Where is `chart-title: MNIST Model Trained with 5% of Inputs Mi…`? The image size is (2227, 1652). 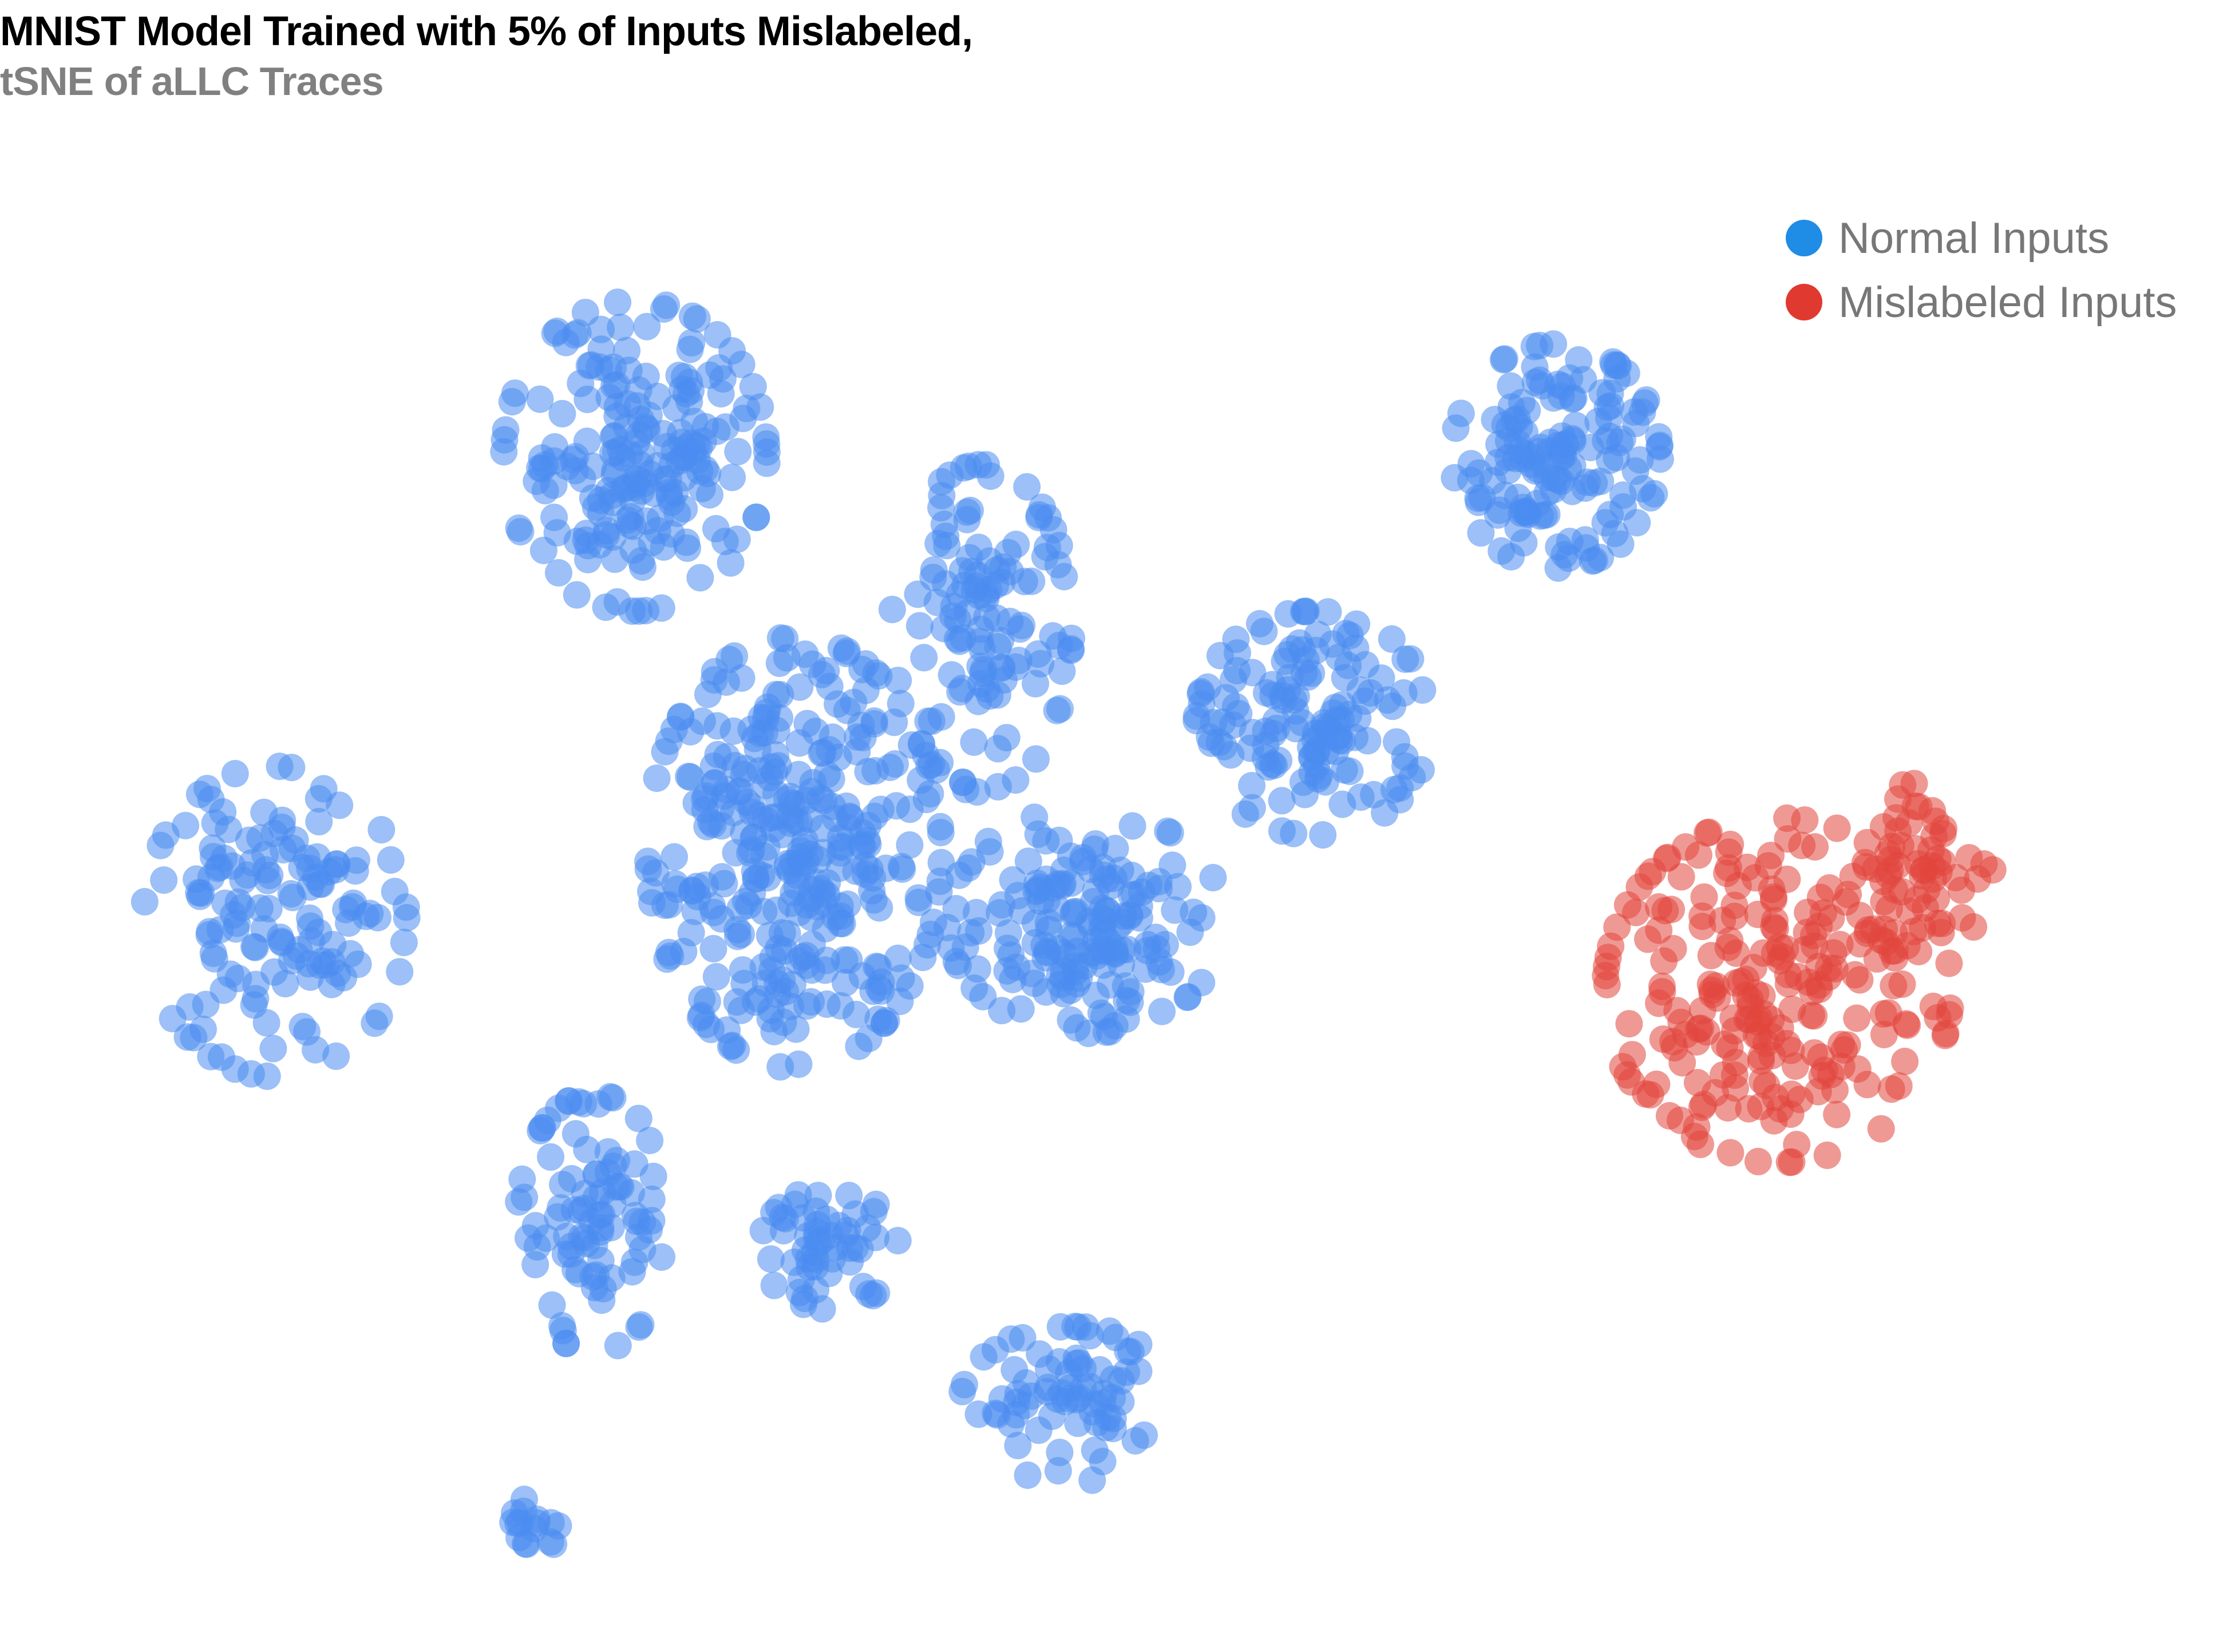 chart-title: MNIST Model Trained with 5% of Inputs Mi… is located at coordinates (486, 32).